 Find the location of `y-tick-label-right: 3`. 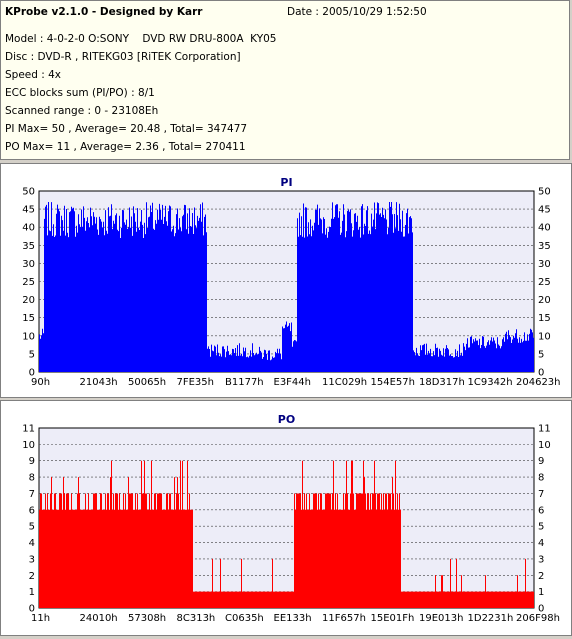

y-tick-label-right: 3 is located at coordinates (541, 559).